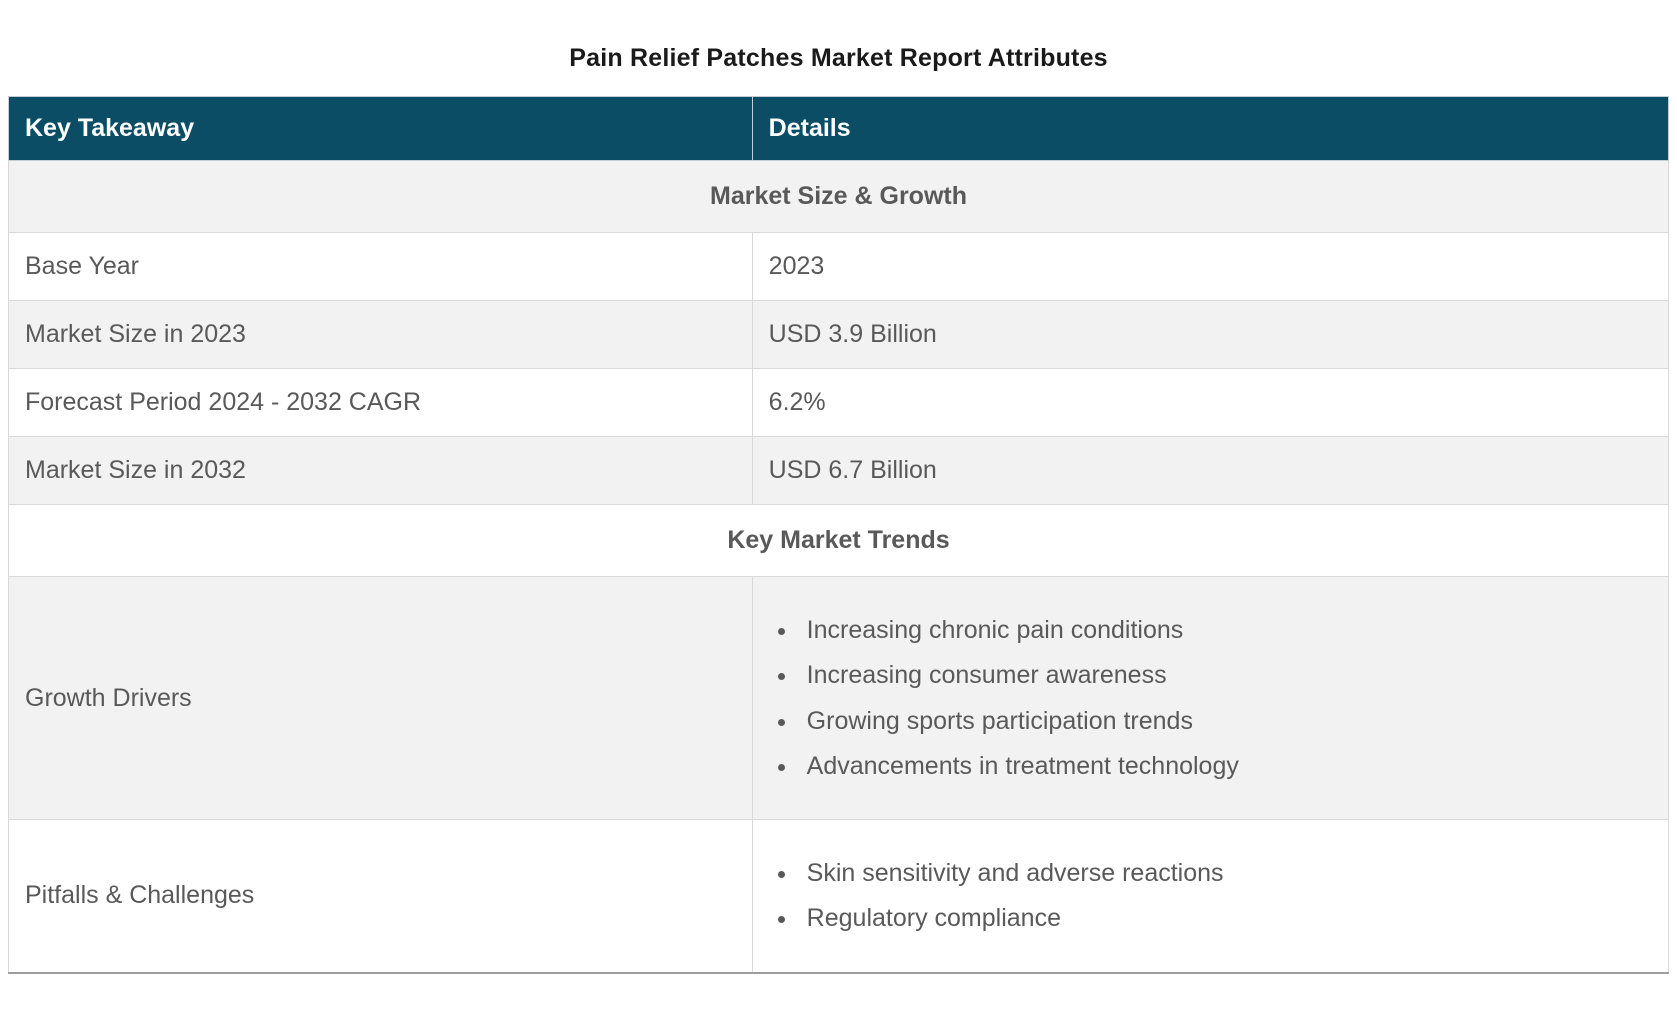  I want to click on table-row: Market Size in 2023 USD 3.9 Billion, so click(839, 334).